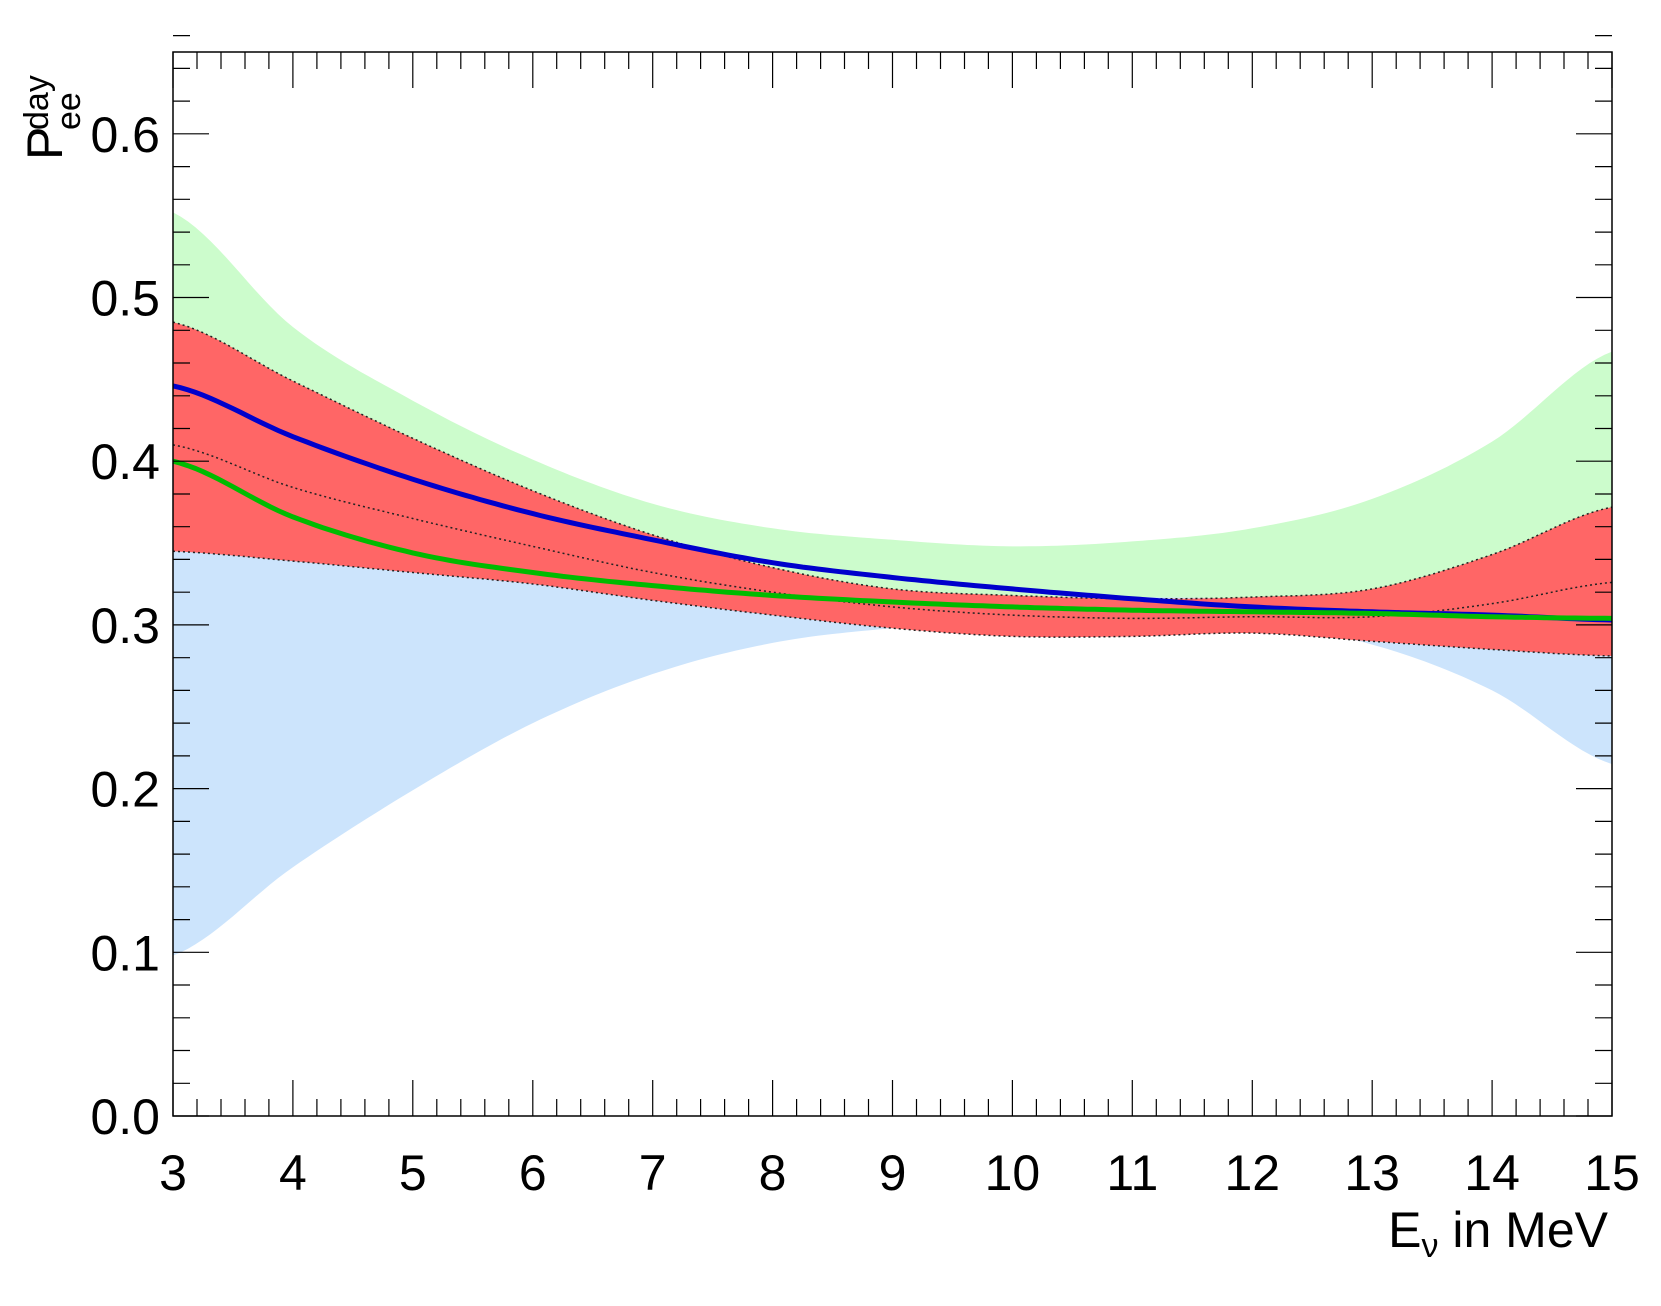 This screenshot has height=1306, width=1661. I want to click on y-tick-label: 0.5, so click(125, 299).